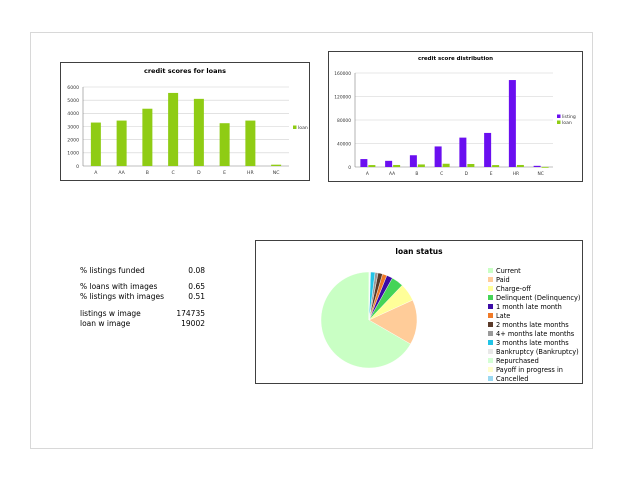 Image resolution: width=621 pixels, height=480 pixels. What do you see at coordinates (105, 323) in the screenshot?
I see `stat-label: loan w image` at bounding box center [105, 323].